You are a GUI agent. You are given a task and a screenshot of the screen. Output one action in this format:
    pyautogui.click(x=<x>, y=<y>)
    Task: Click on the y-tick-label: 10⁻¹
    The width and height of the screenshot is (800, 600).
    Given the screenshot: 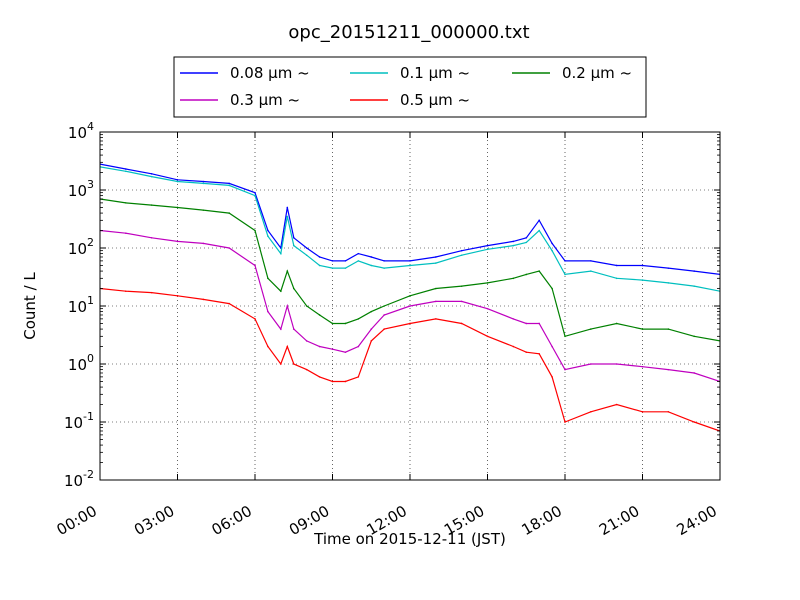 What is the action you would take?
    pyautogui.click(x=79, y=421)
    